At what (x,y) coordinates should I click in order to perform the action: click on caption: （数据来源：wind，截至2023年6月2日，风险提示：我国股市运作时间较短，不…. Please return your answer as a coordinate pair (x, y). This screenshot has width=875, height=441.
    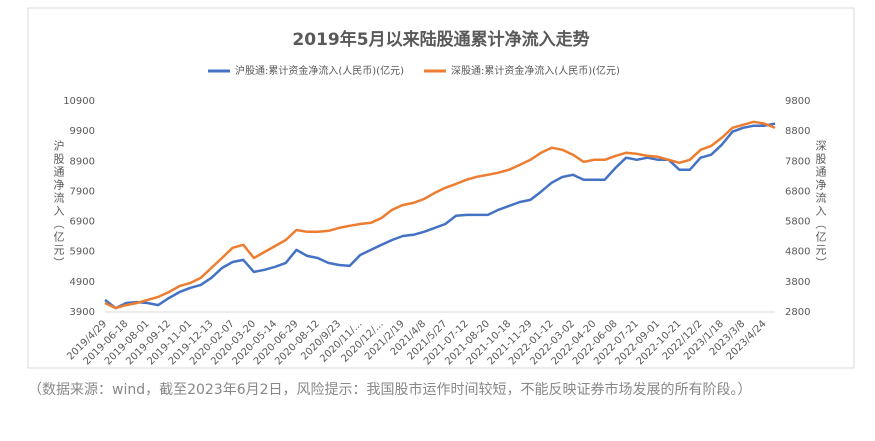
    Looking at the image, I should click on (390, 390).